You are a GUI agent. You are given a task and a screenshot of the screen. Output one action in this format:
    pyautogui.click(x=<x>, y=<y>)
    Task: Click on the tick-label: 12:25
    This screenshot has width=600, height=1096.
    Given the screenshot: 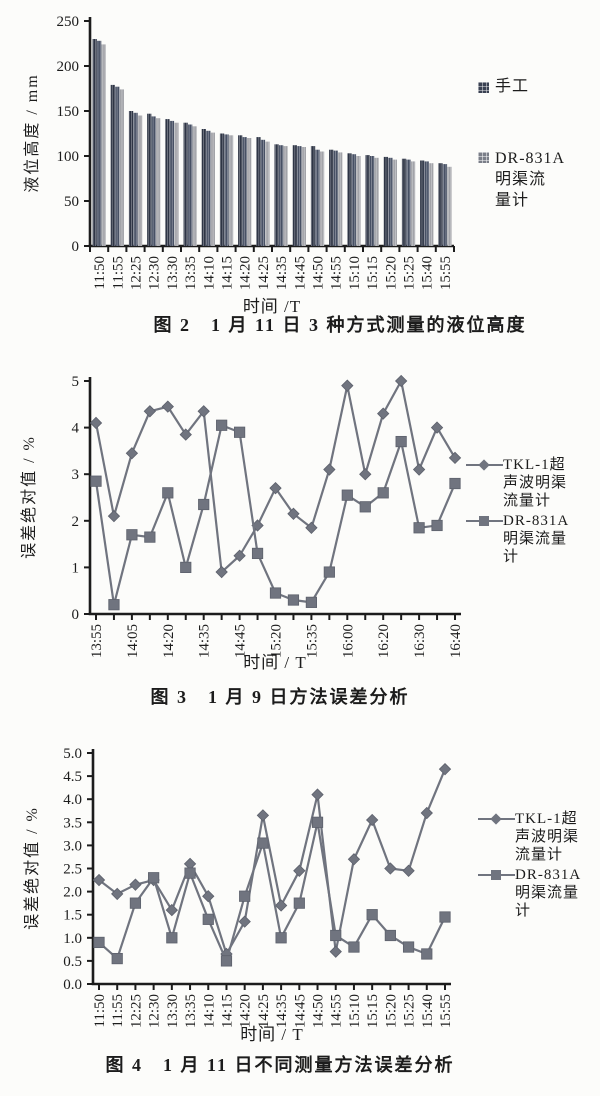 What is the action you would take?
    pyautogui.click(x=137, y=273)
    